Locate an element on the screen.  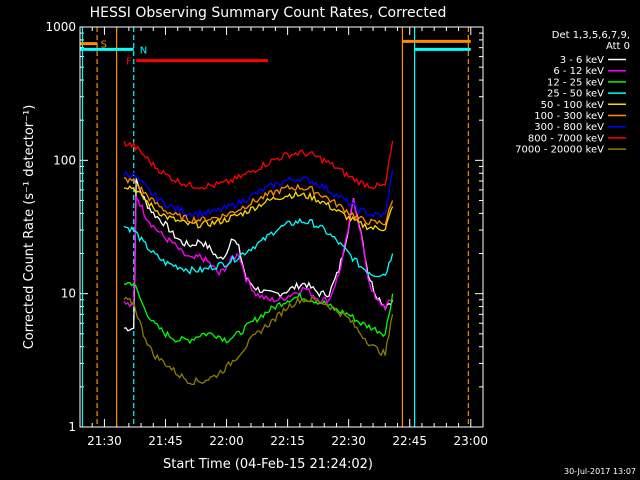
y-tick-label: 1000 is located at coordinates (60, 27).